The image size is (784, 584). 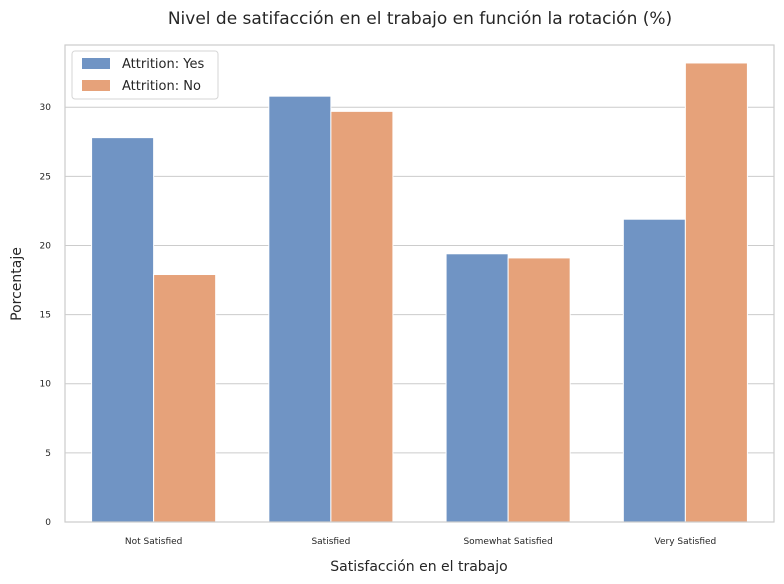 What do you see at coordinates (163, 64) in the screenshot?
I see `legend-label-attrition-yes: Attrition: Yes` at bounding box center [163, 64].